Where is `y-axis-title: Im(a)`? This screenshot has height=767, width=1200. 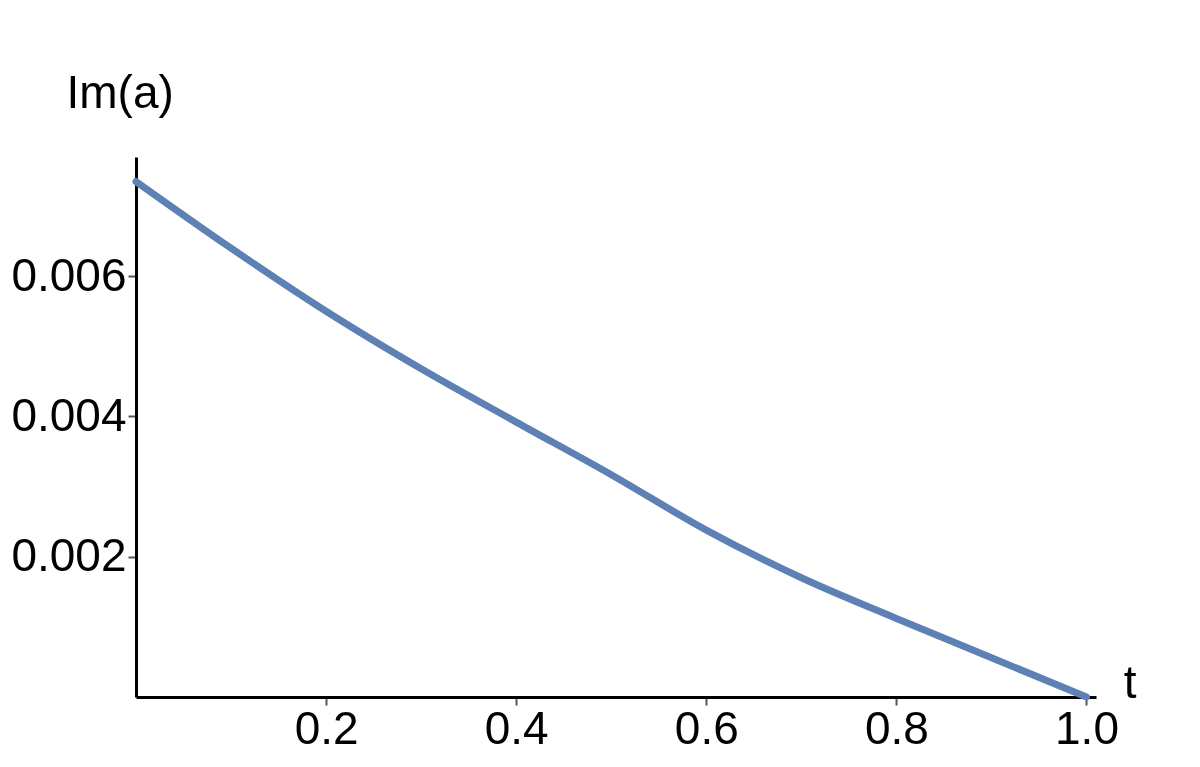 y-axis-title: Im(a) is located at coordinates (120, 91).